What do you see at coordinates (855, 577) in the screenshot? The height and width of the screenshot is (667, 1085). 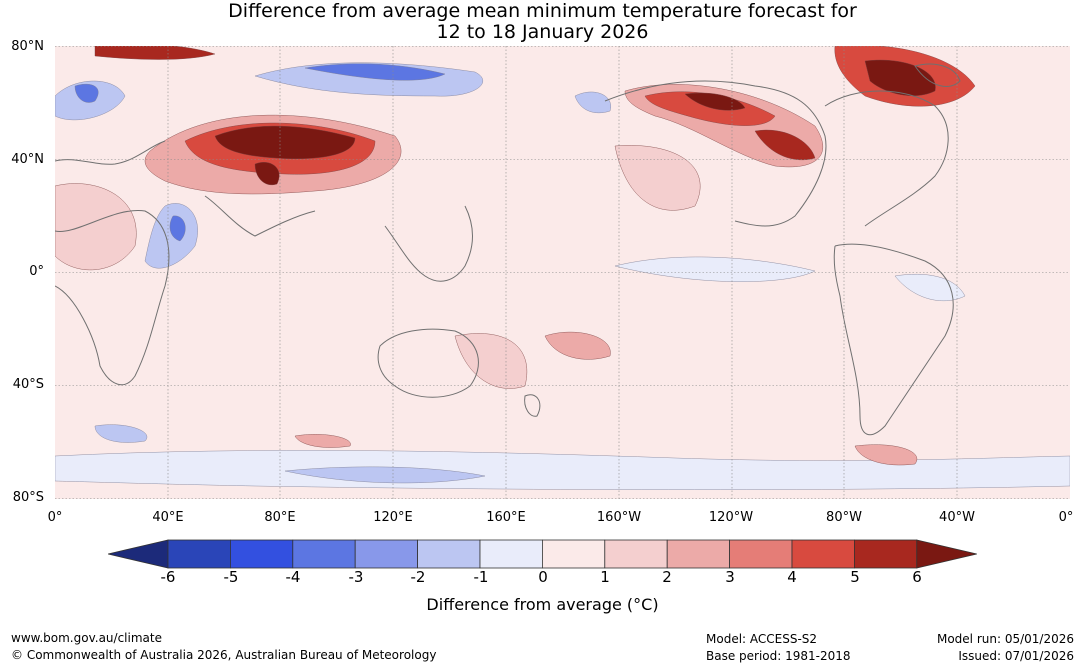 I see `colorbar-tick: 5` at bounding box center [855, 577].